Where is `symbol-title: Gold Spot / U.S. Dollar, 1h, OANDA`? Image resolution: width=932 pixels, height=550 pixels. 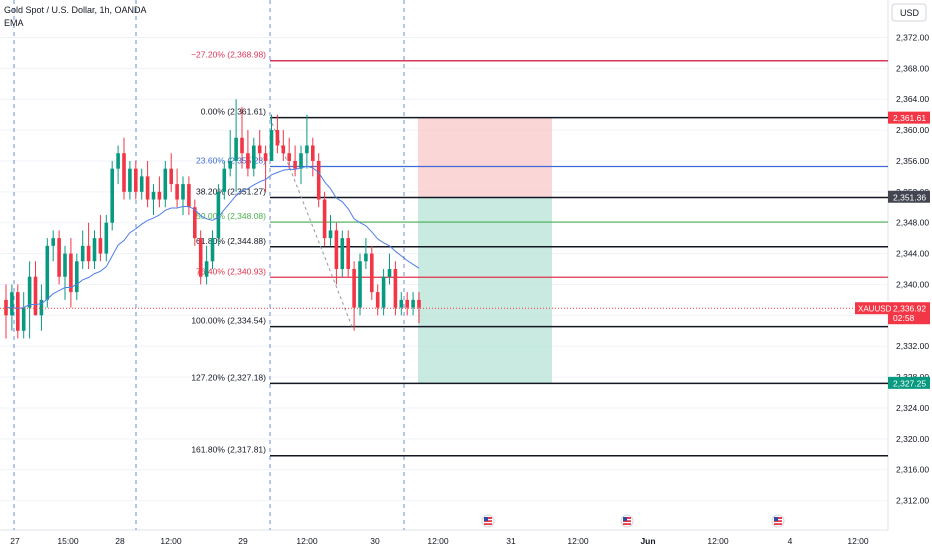 symbol-title: Gold Spot / U.S. Dollar, 1h, OANDA is located at coordinates (75, 10).